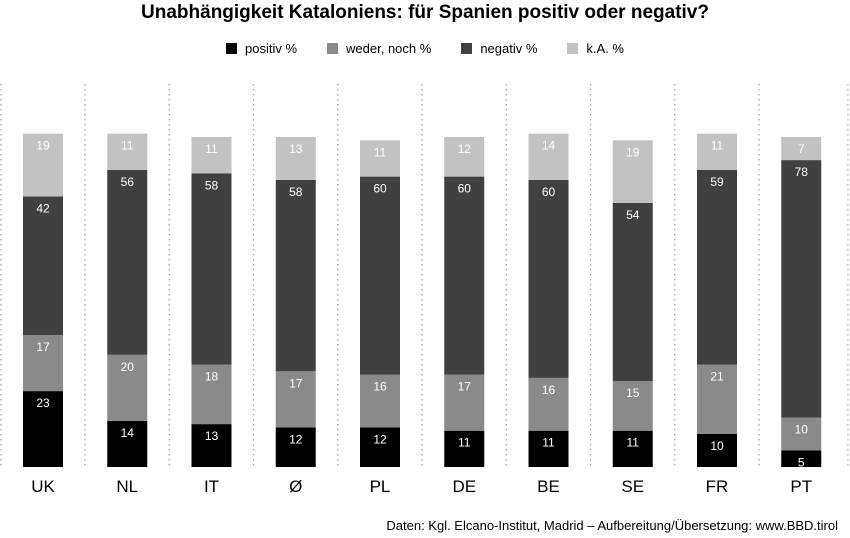 The image size is (850, 538). I want to click on legend-item-positiv: positiv %, so click(261, 48).